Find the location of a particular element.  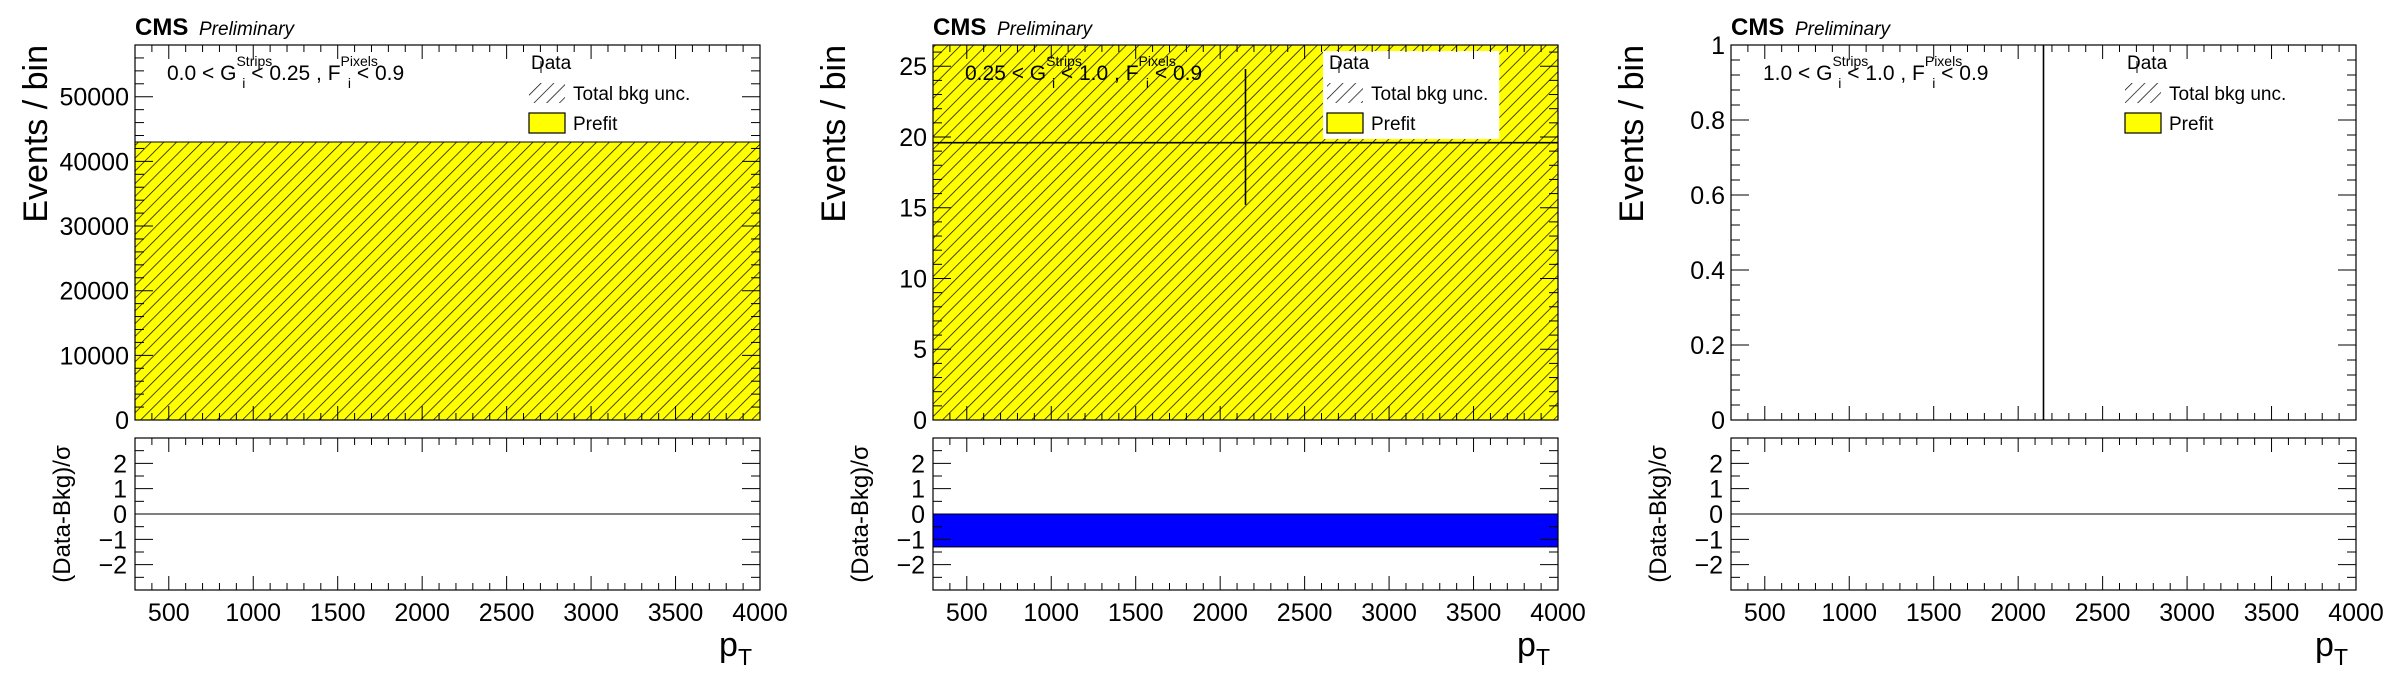

x-axis-title-subscript: T is located at coordinates (745, 657).